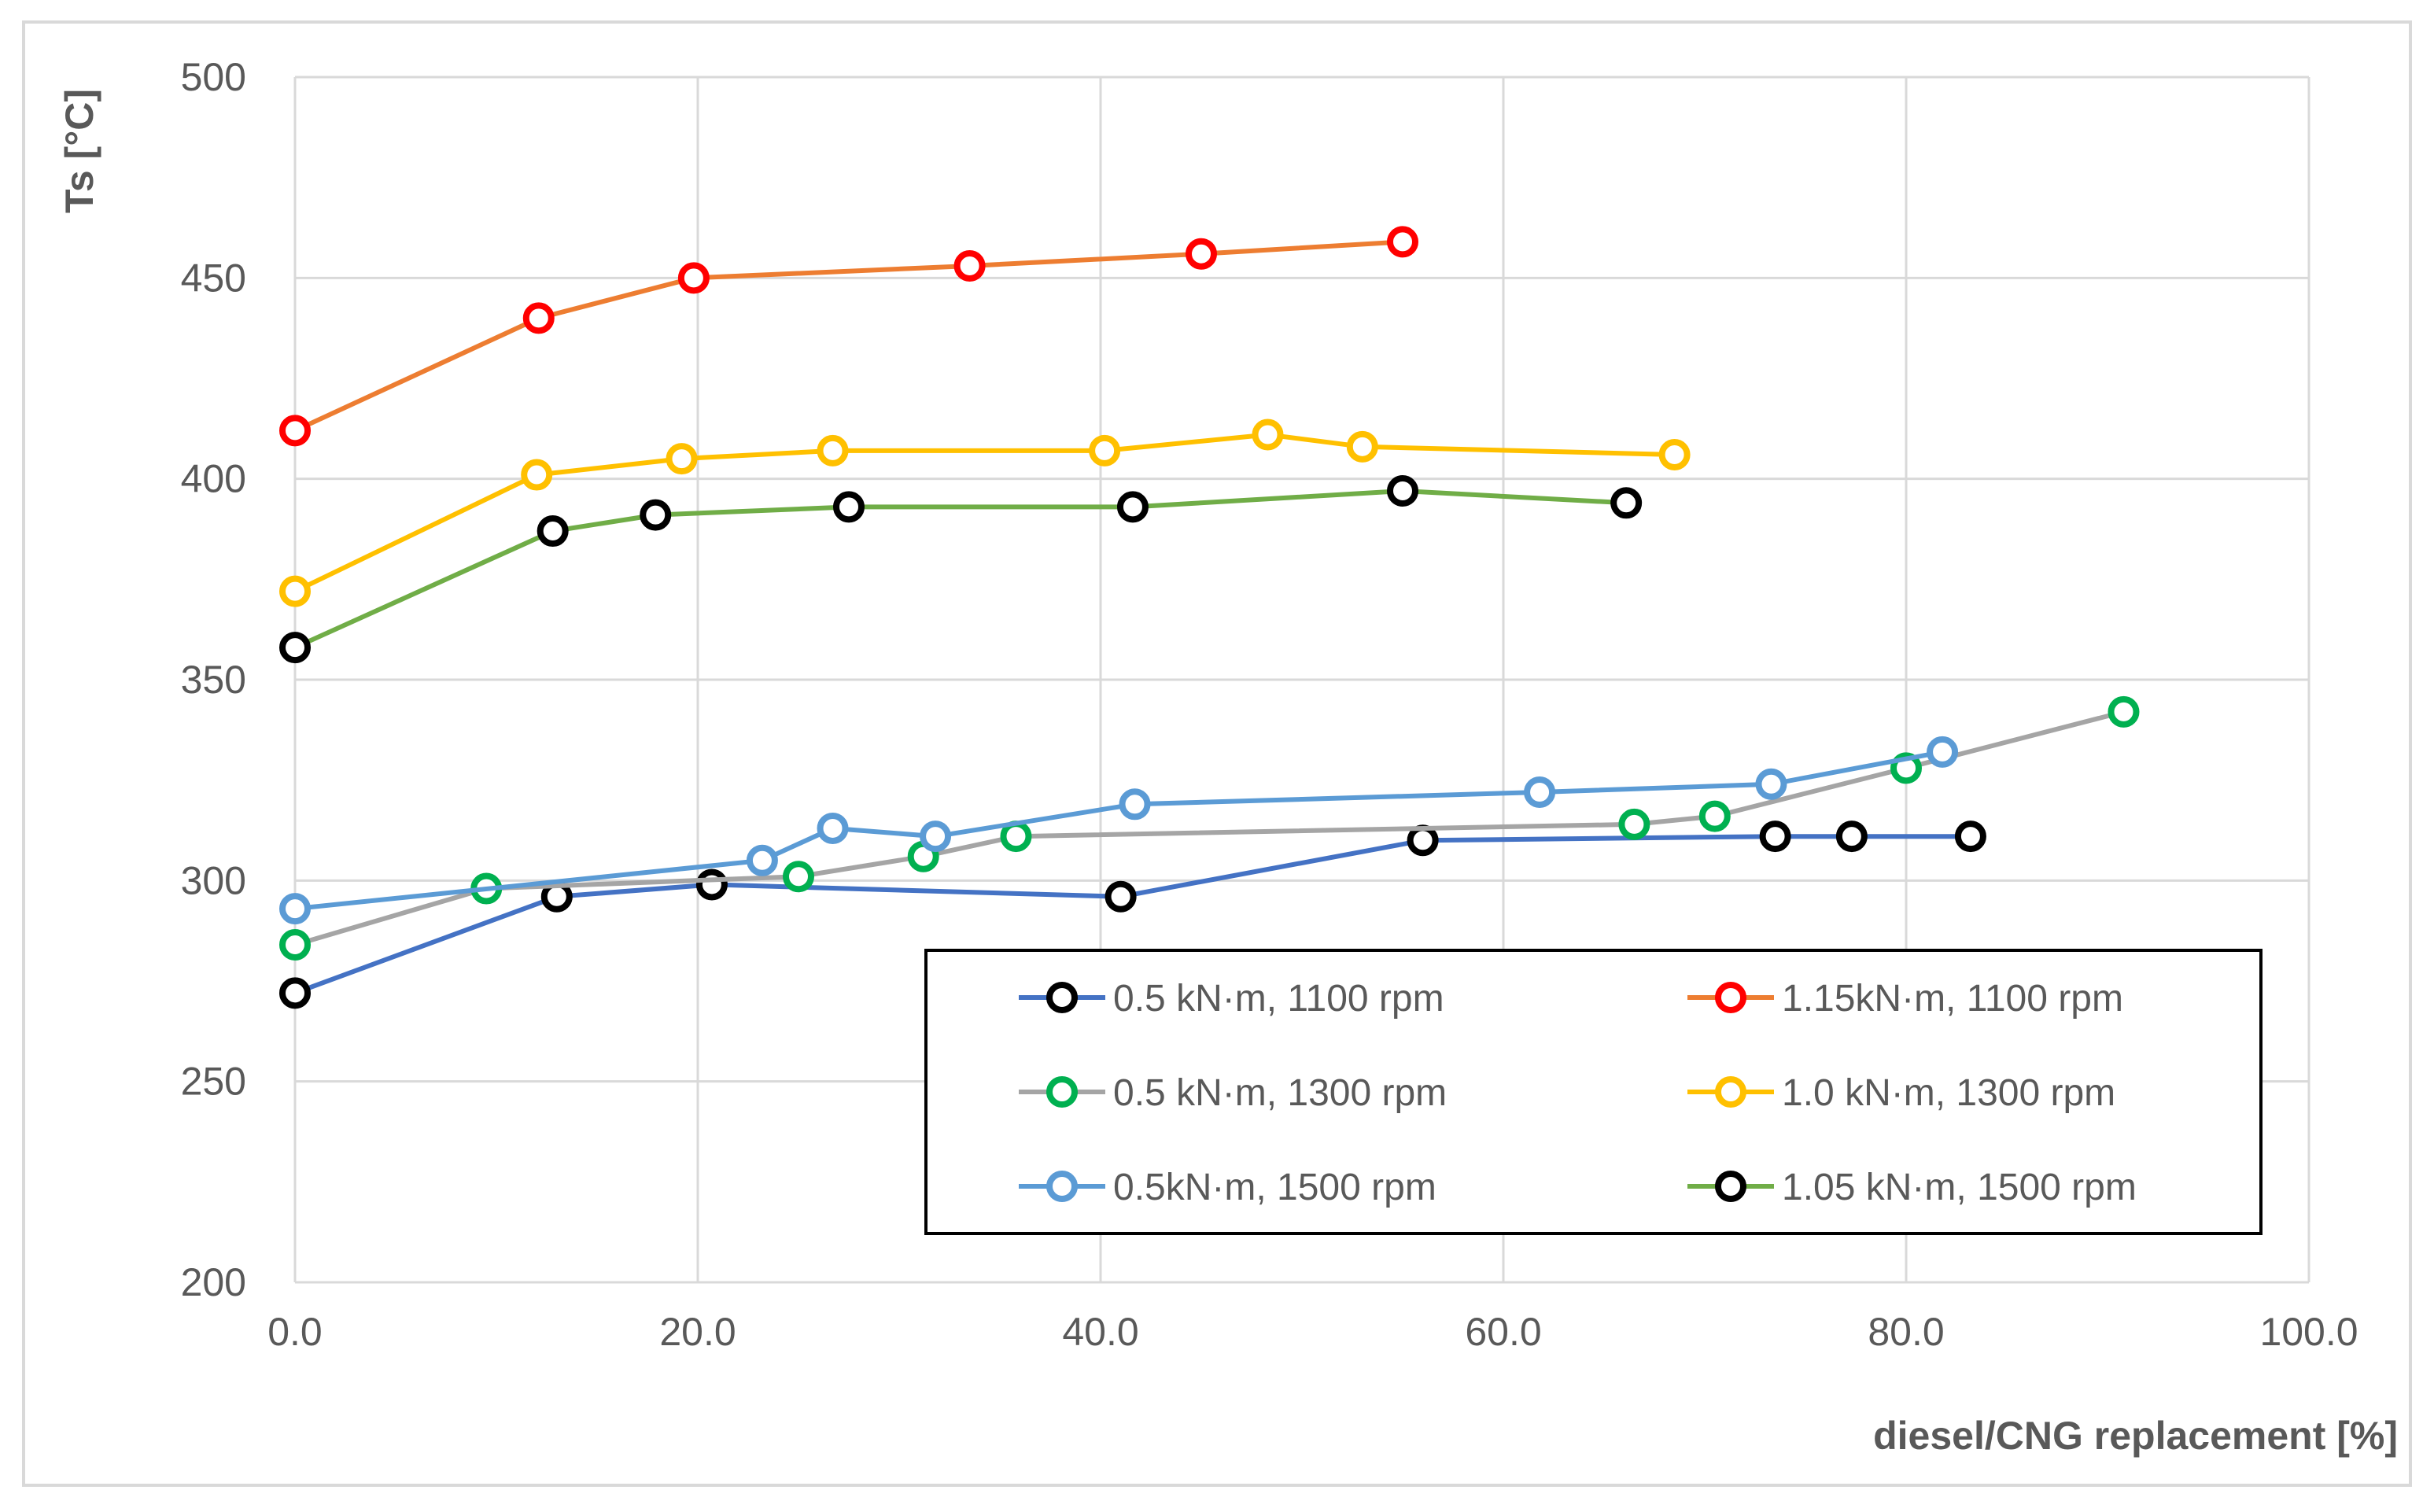  I want to click on x-tick-label: 100.0, so click(2308, 1332).